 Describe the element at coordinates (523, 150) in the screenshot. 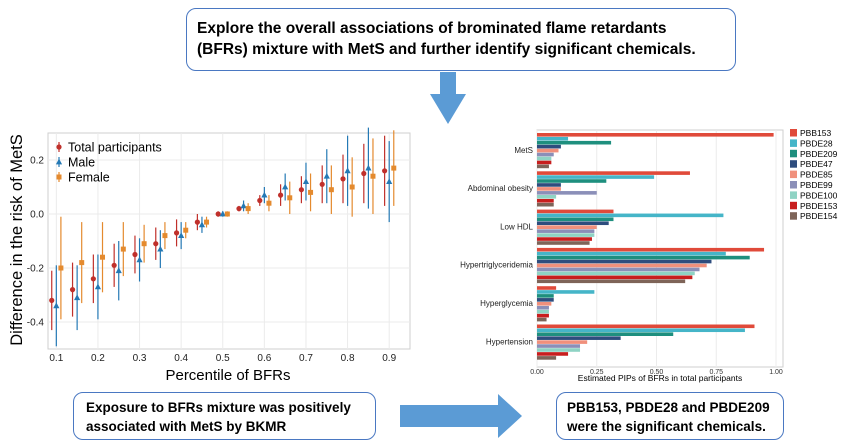

I see `bar-category-label: MetS` at that location.